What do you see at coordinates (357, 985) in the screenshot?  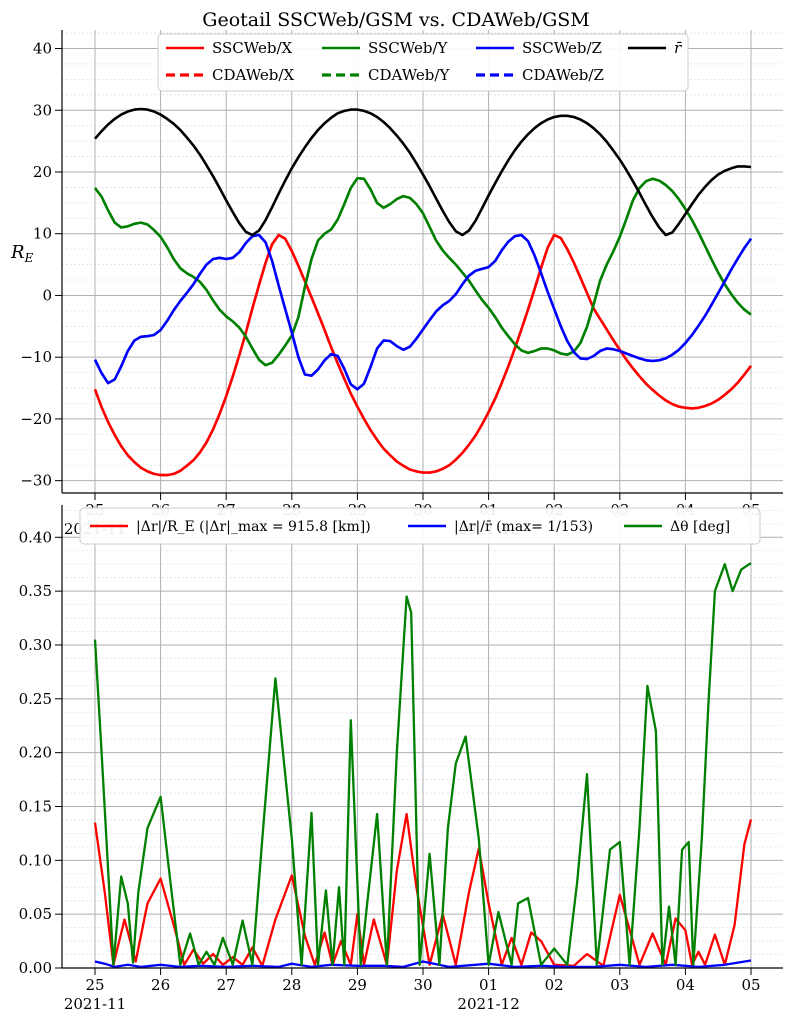 I see `x-tick-label: 29` at bounding box center [357, 985].